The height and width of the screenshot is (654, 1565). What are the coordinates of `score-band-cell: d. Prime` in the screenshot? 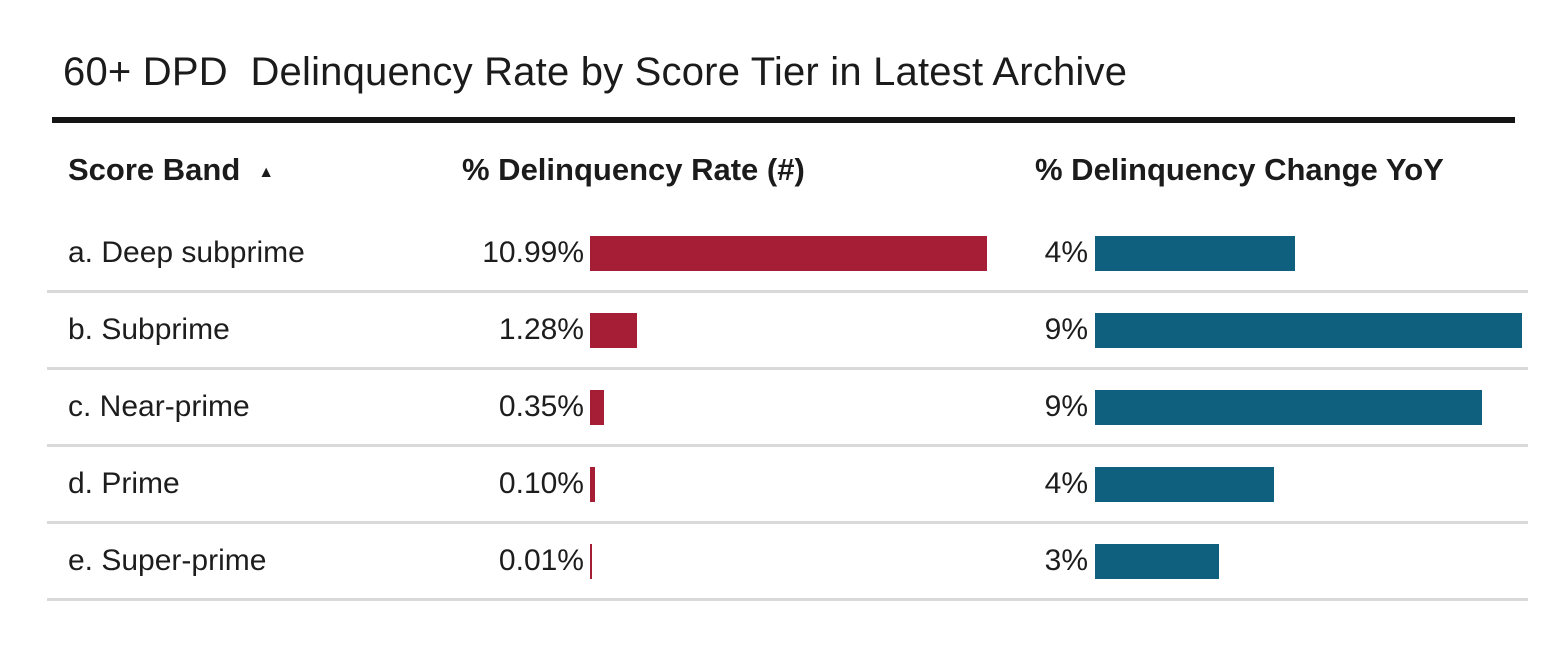 It's located at (124, 483).